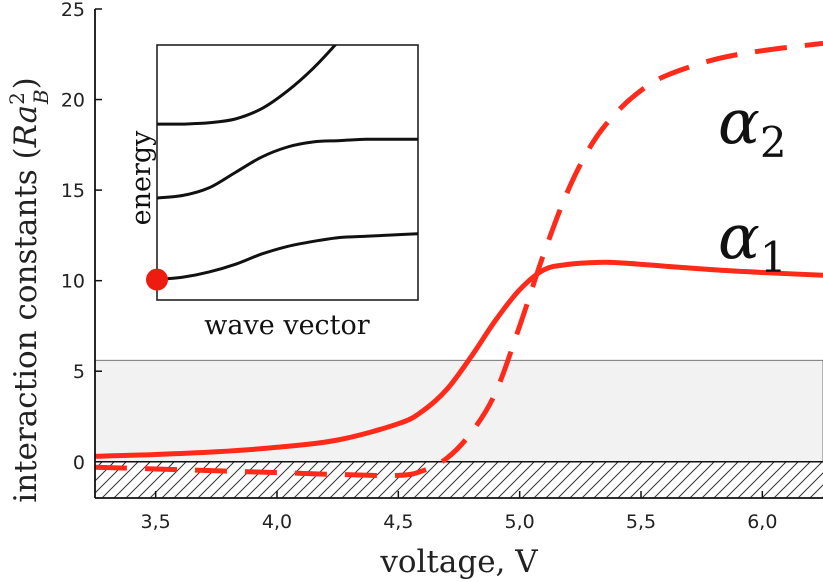 Image resolution: width=823 pixels, height=582 pixels. Describe the element at coordinates (752, 241) in the screenshot. I see `alpha-1-label: α1` at that location.